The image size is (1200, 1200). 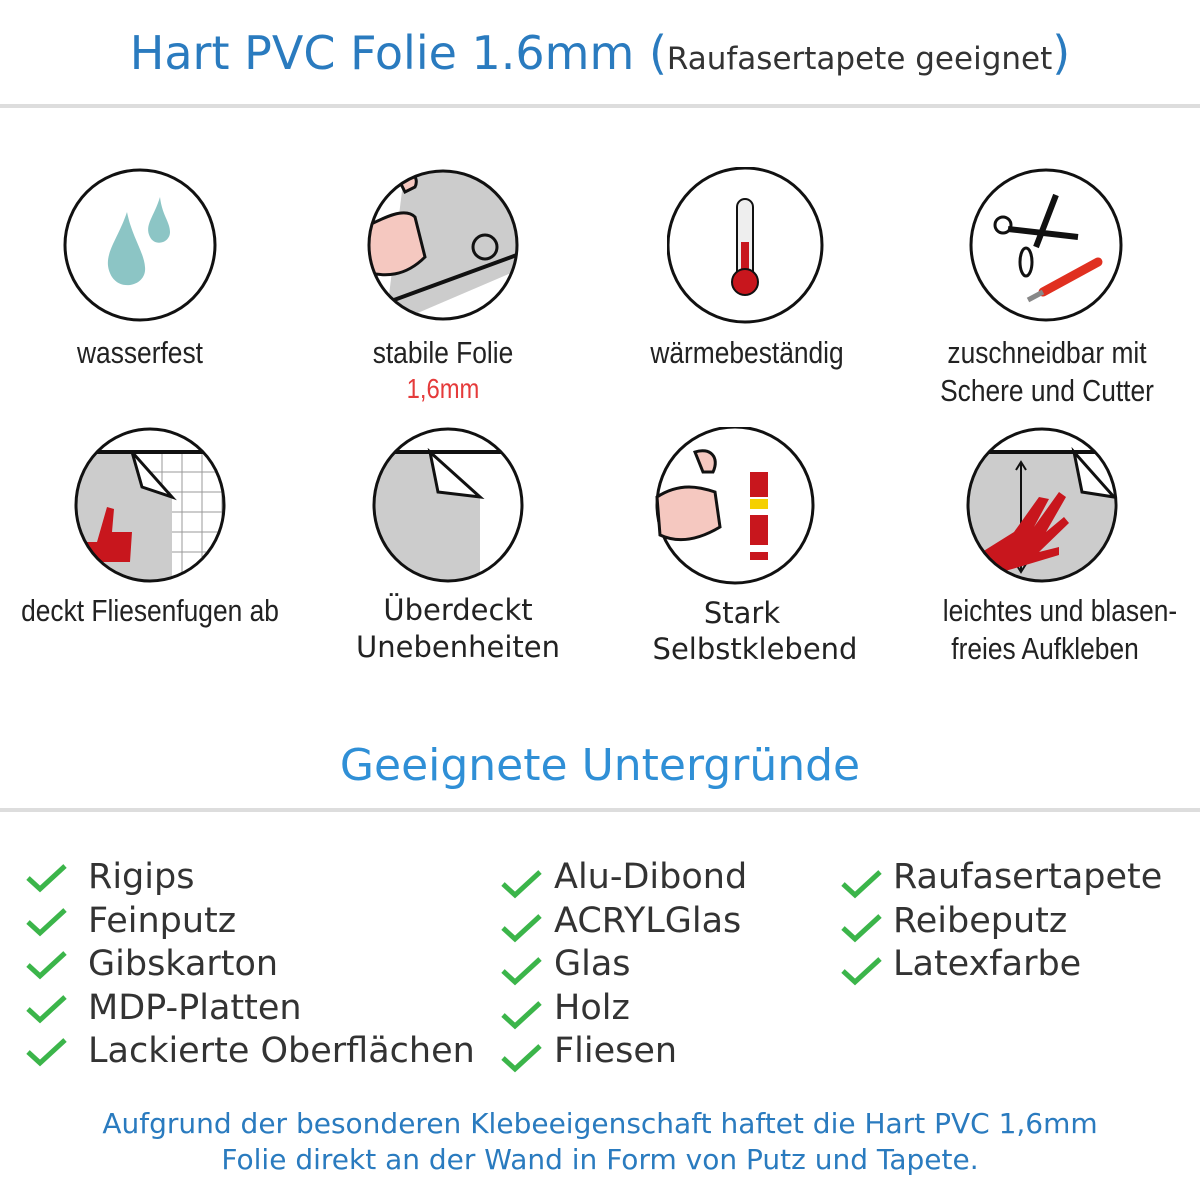 I want to click on surface-item: Raufasertapete, so click(x=1028, y=877).